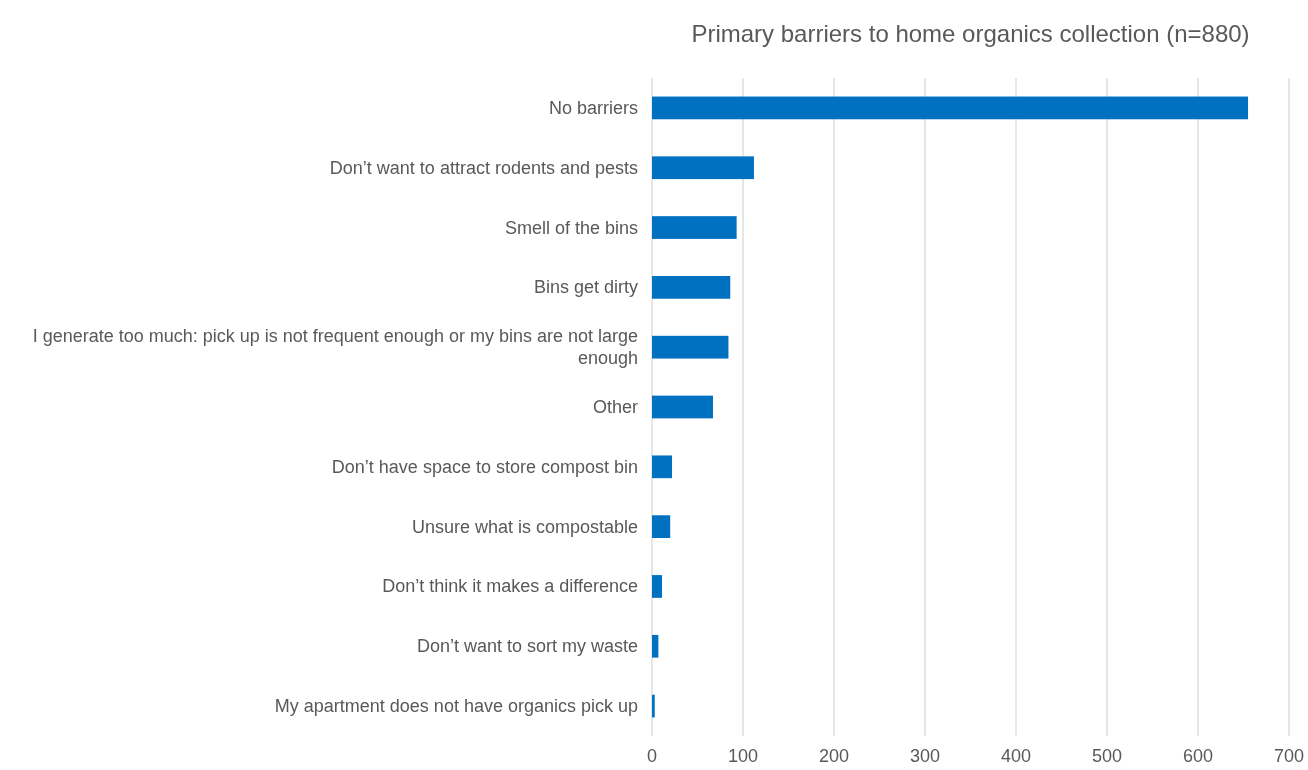 The width and height of the screenshot is (1308, 770). Describe the element at coordinates (1016, 756) in the screenshot. I see `x-tick-label: 400` at that location.